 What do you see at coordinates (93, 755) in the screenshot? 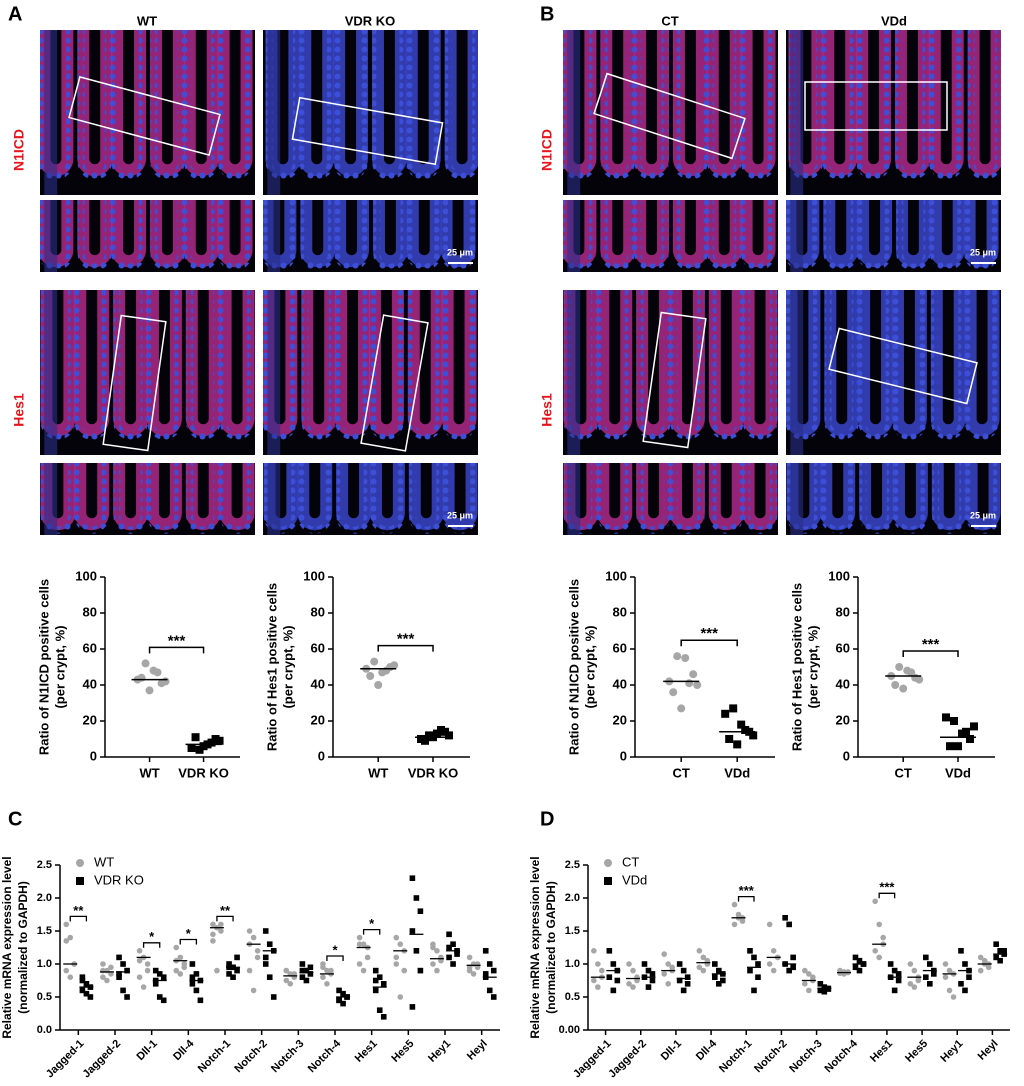
I see `y-tick-label: 0` at bounding box center [93, 755].